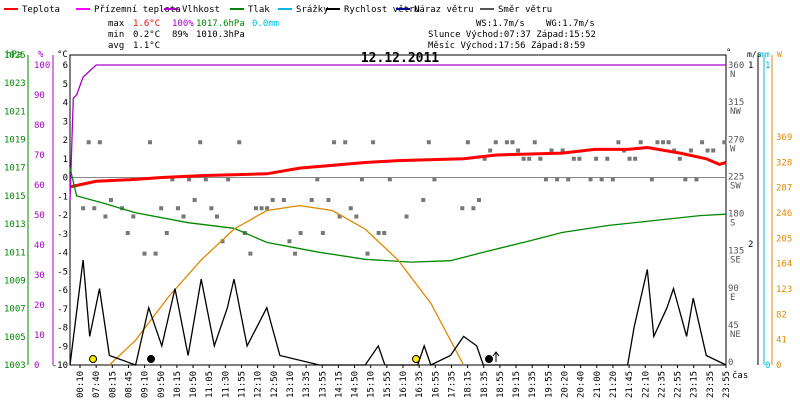  Describe the element at coordinates (146, 46) in the screenshot. I see `stats-avg-temp: 1.1°C` at that location.